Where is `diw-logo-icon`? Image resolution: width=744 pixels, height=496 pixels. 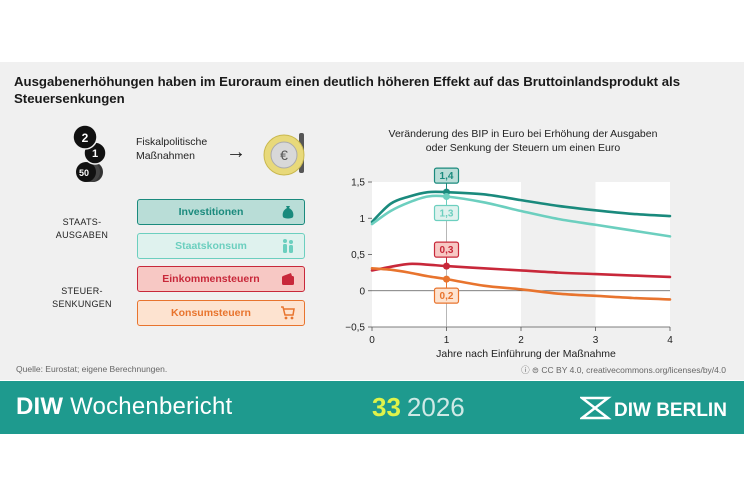
diw-logo-icon is located at coordinates (595, 408).